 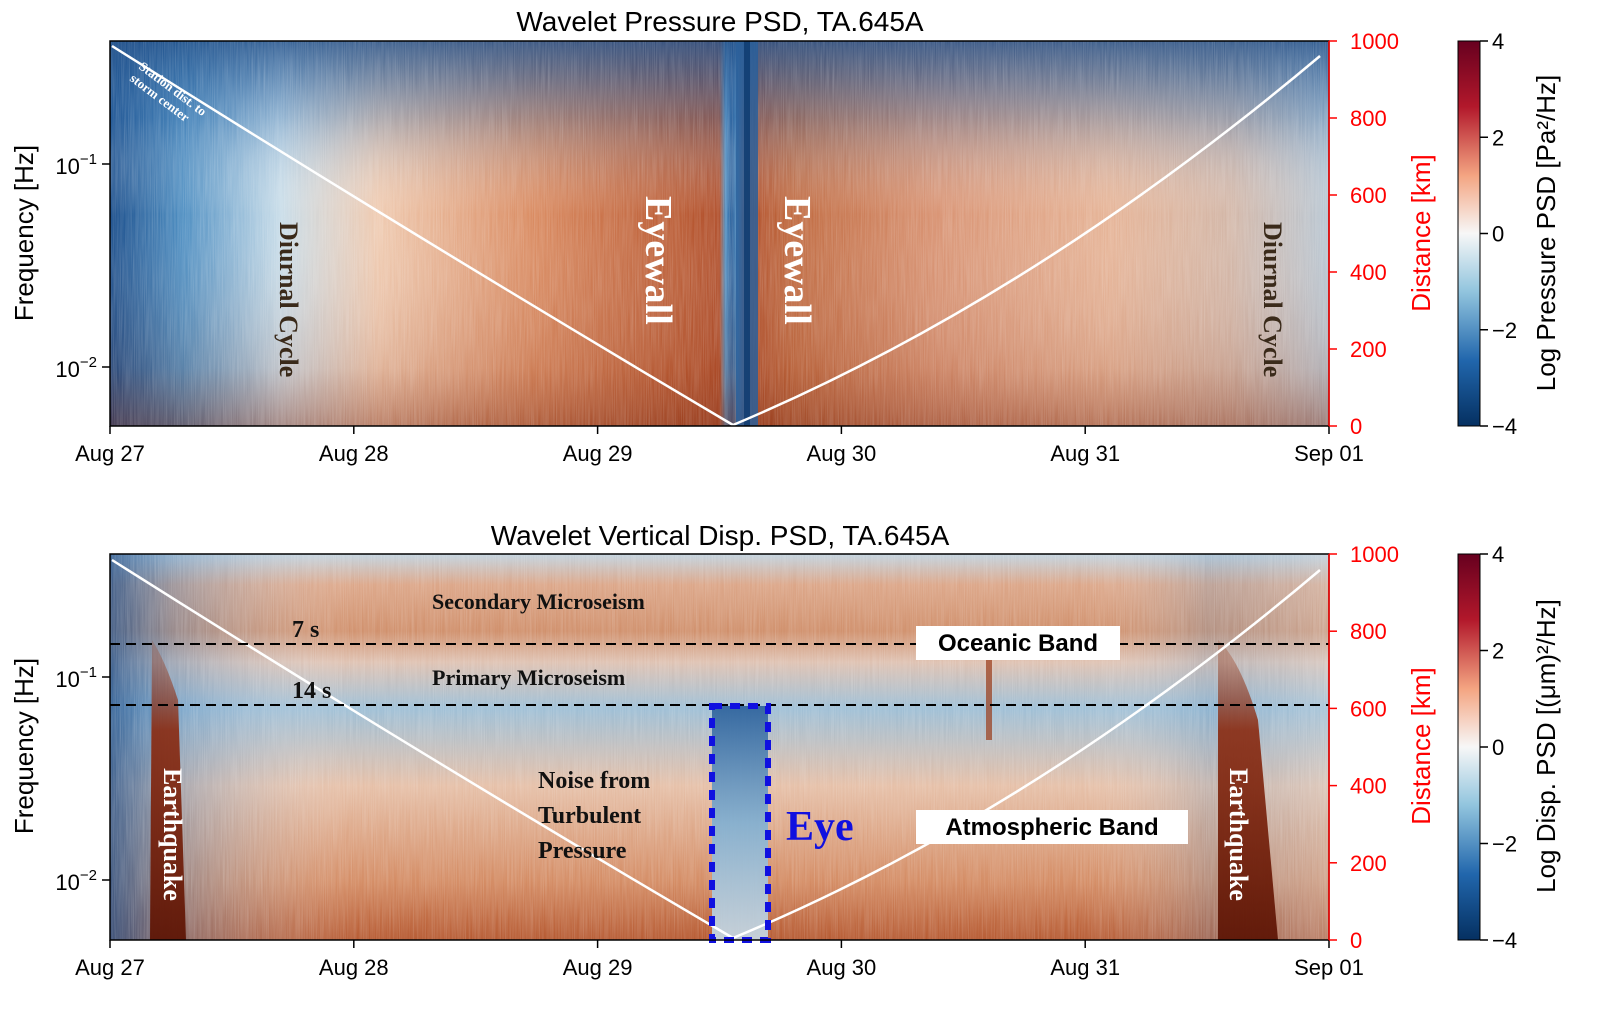 I want to click on top-ytick-exp-2: −2, so click(x=88, y=362).